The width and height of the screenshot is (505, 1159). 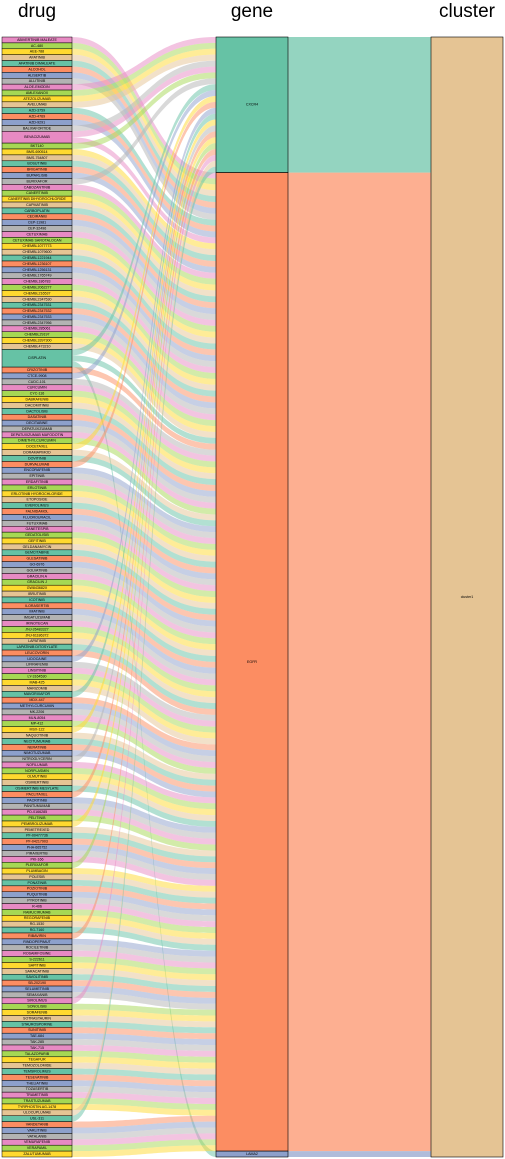 I want to click on drug-label: TEGAFUR, so click(x=37, y=1060).